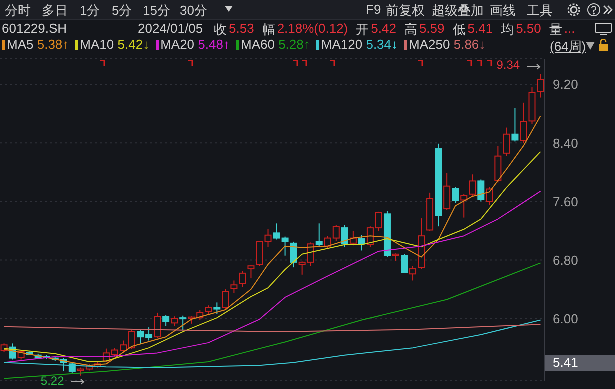 This screenshot has height=389, width=615. What do you see at coordinates (312, 28) in the screenshot?
I see `text: 2.18%(0.12)` at bounding box center [312, 28].